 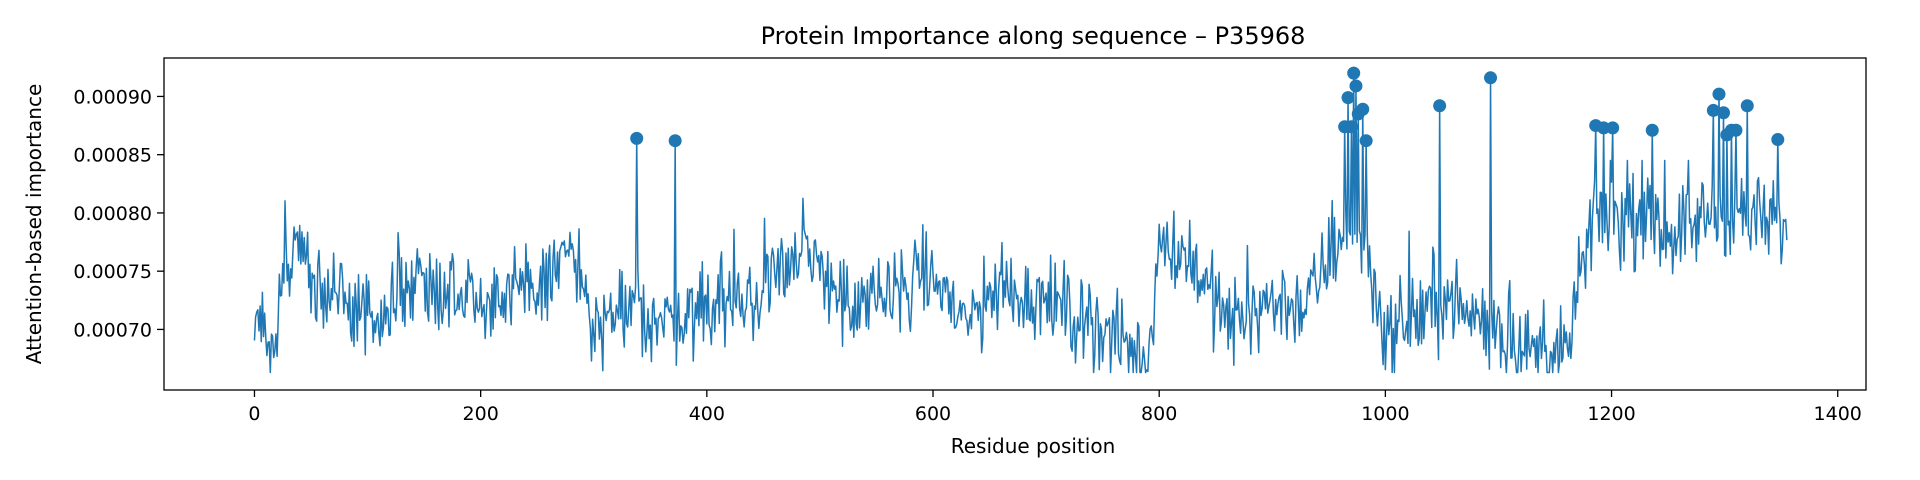 What do you see at coordinates (254, 414) in the screenshot?
I see `x-tick-label: 0` at bounding box center [254, 414].